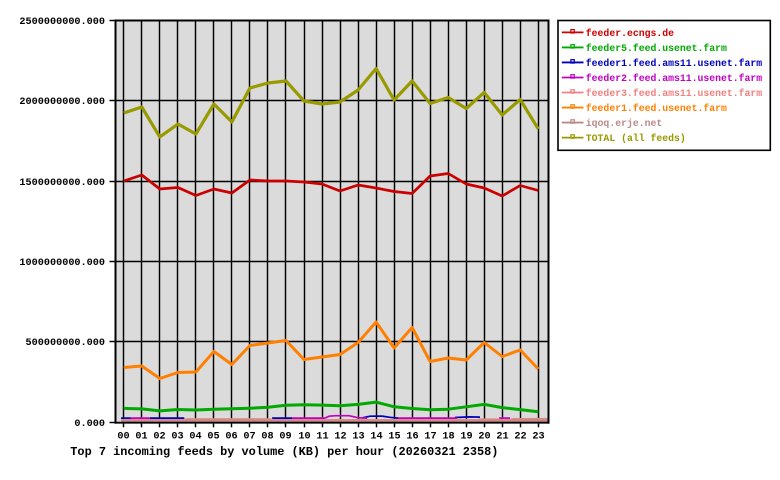 Image resolution: width=780 pixels, height=480 pixels. Describe the element at coordinates (394, 437) in the screenshot. I see `svg-text: 15` at that location.